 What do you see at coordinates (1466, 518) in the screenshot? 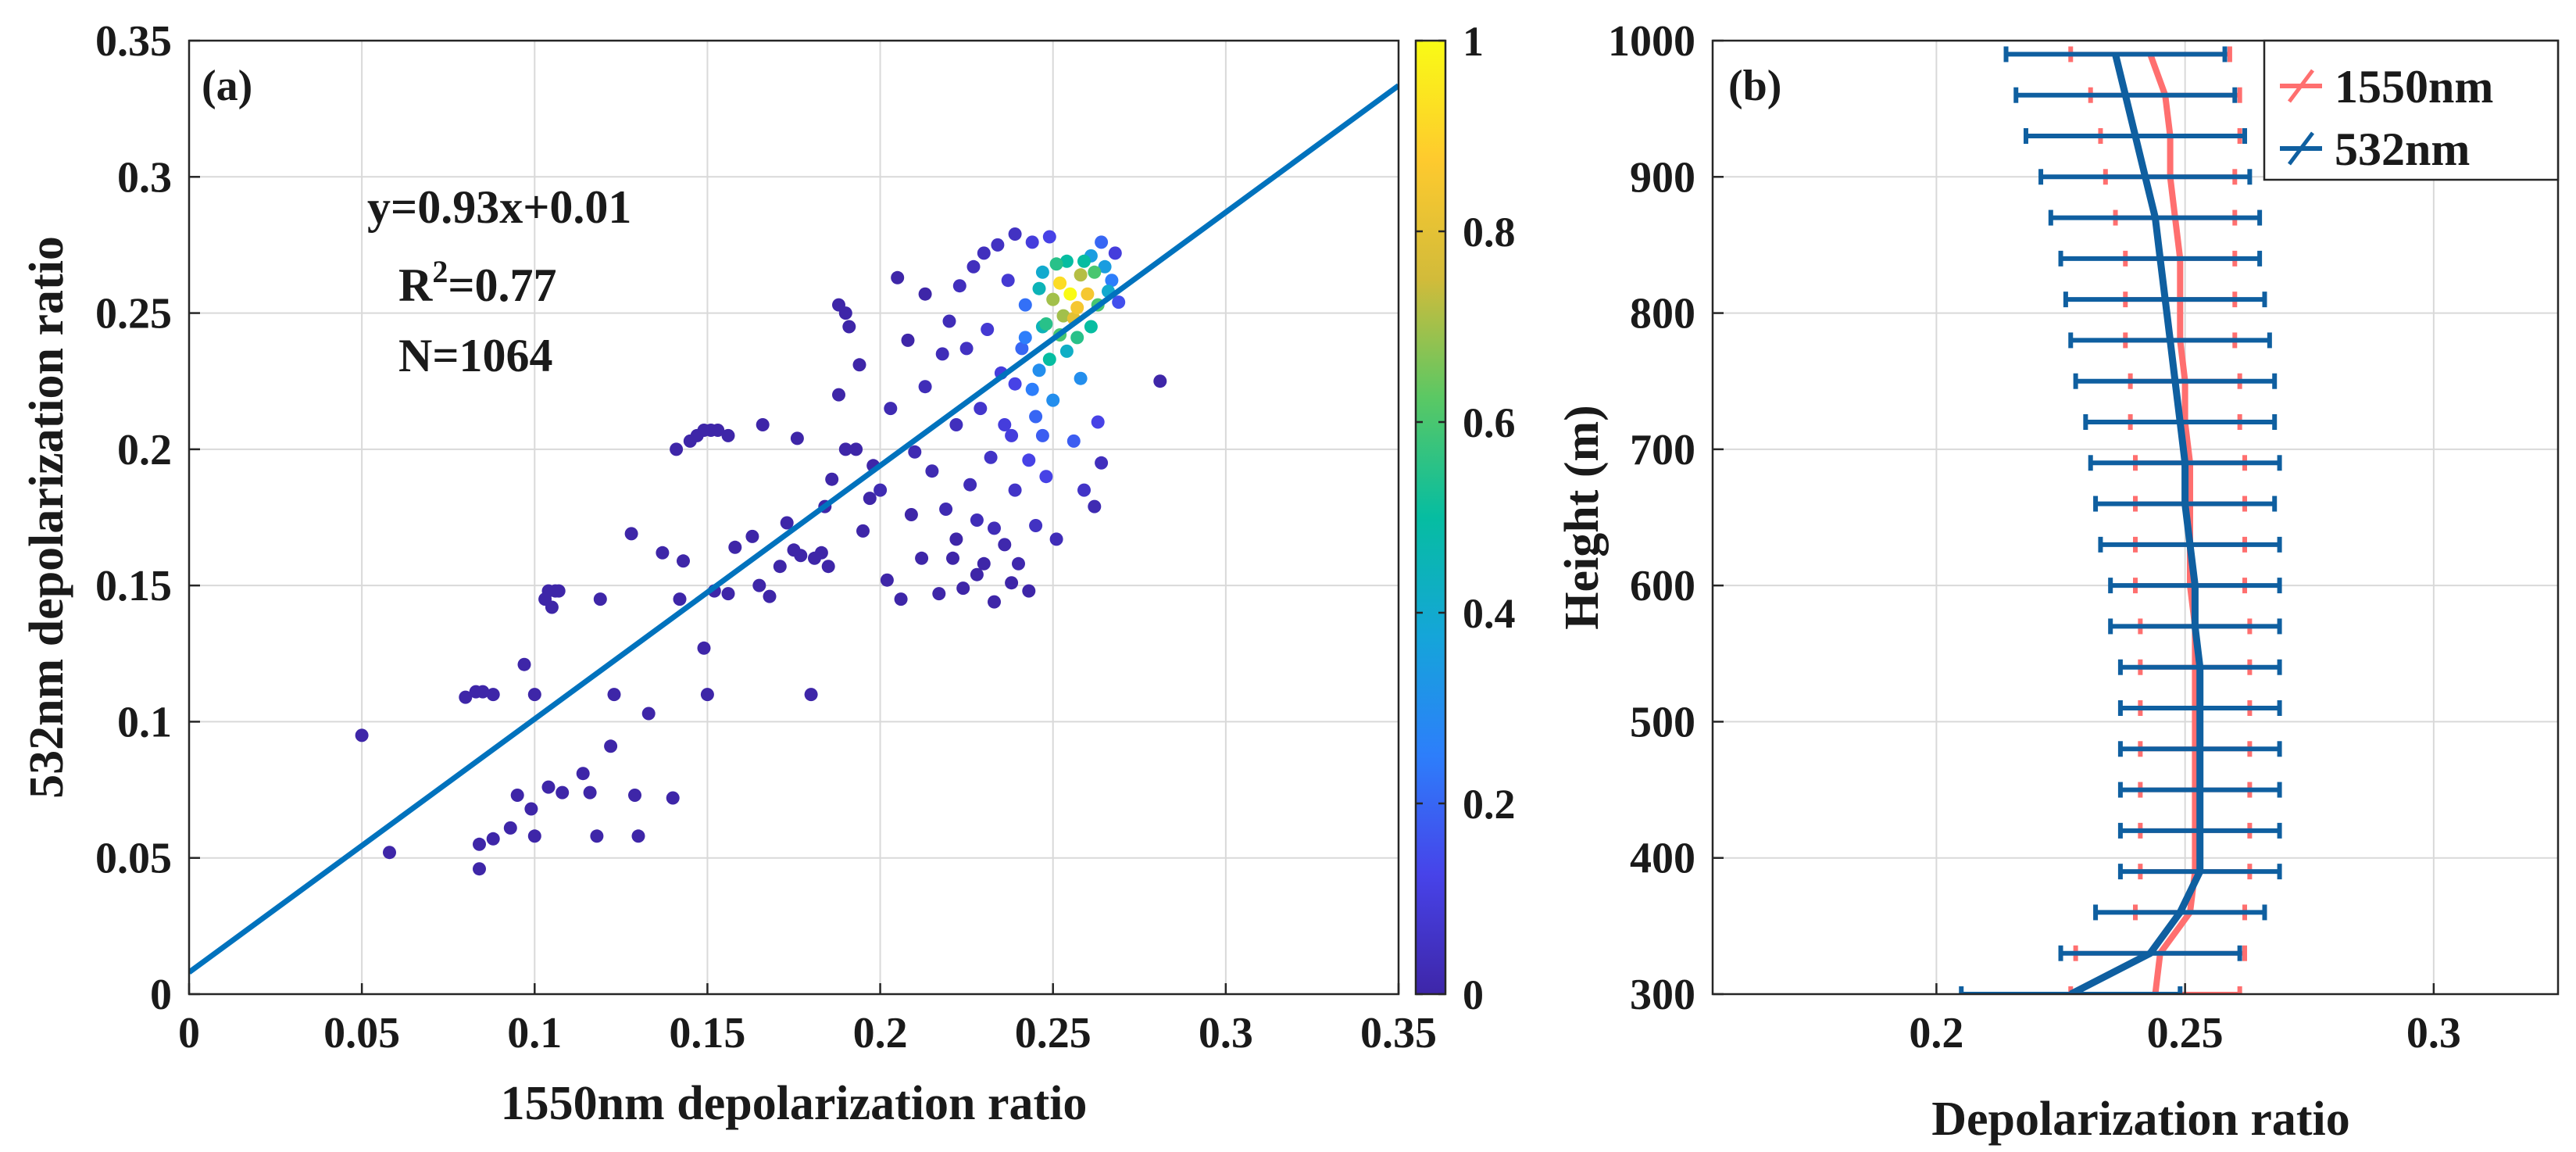
I see `colorbar-ticks: 0 0.2 0.4 0.6 0.8 1` at bounding box center [1466, 518].